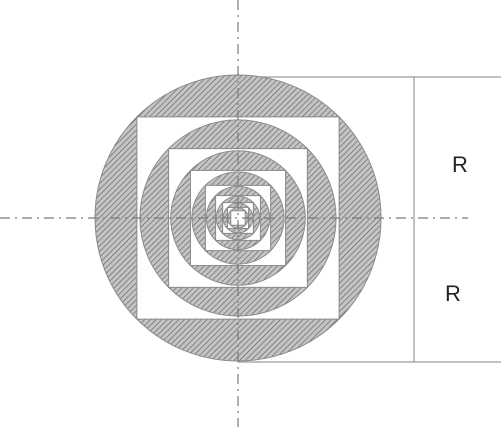 This screenshot has height=427, width=501. I want to click on upper-radius-label: R, so click(460, 164).